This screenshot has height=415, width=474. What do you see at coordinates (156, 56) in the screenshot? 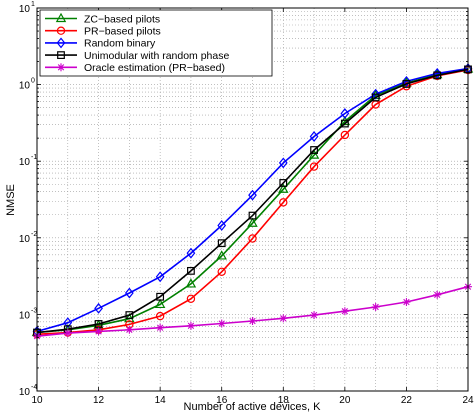
I see `legend-label: Unimodular with random phase` at bounding box center [156, 56].